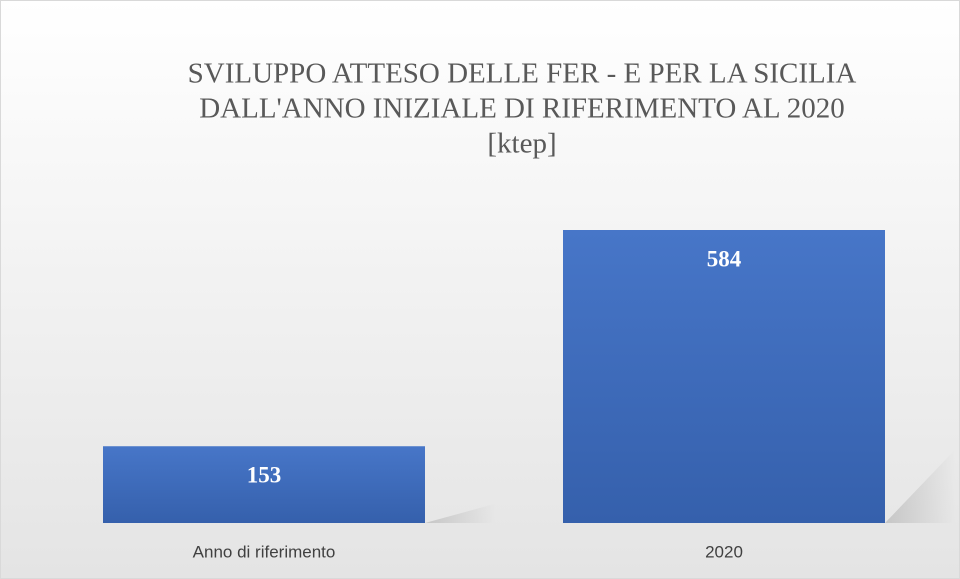 This screenshot has width=960, height=579. Describe the element at coordinates (264, 475) in the screenshot. I see `data-label: 153` at that location.